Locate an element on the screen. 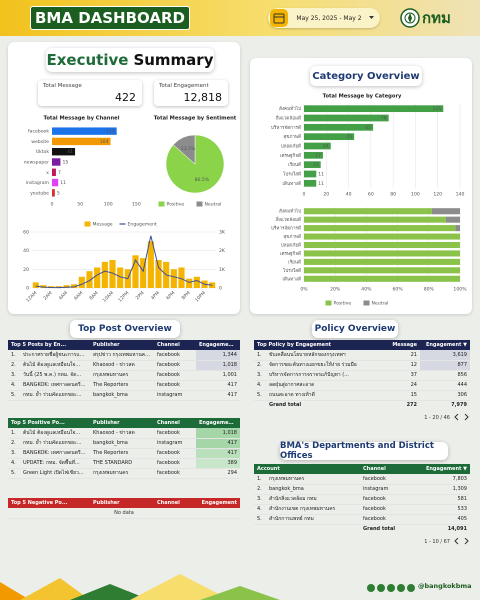  y-tick-label: 0 is located at coordinates (27, 289).